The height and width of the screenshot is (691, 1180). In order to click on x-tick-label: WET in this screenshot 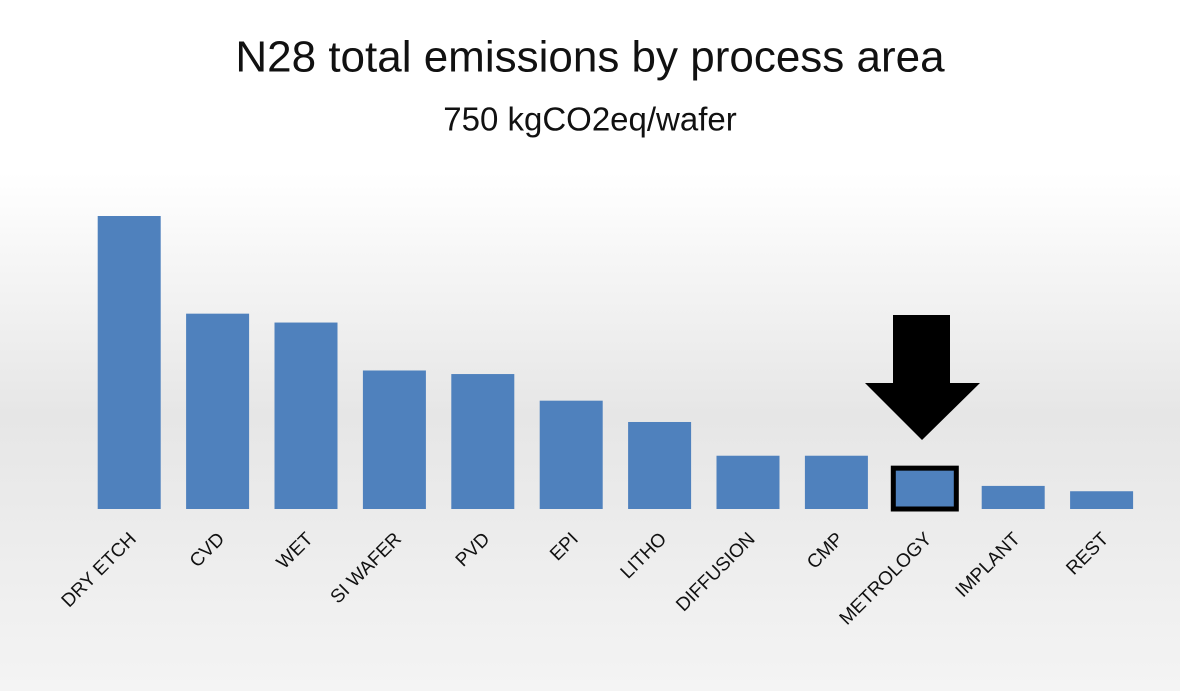, I will do `click(295, 550)`.